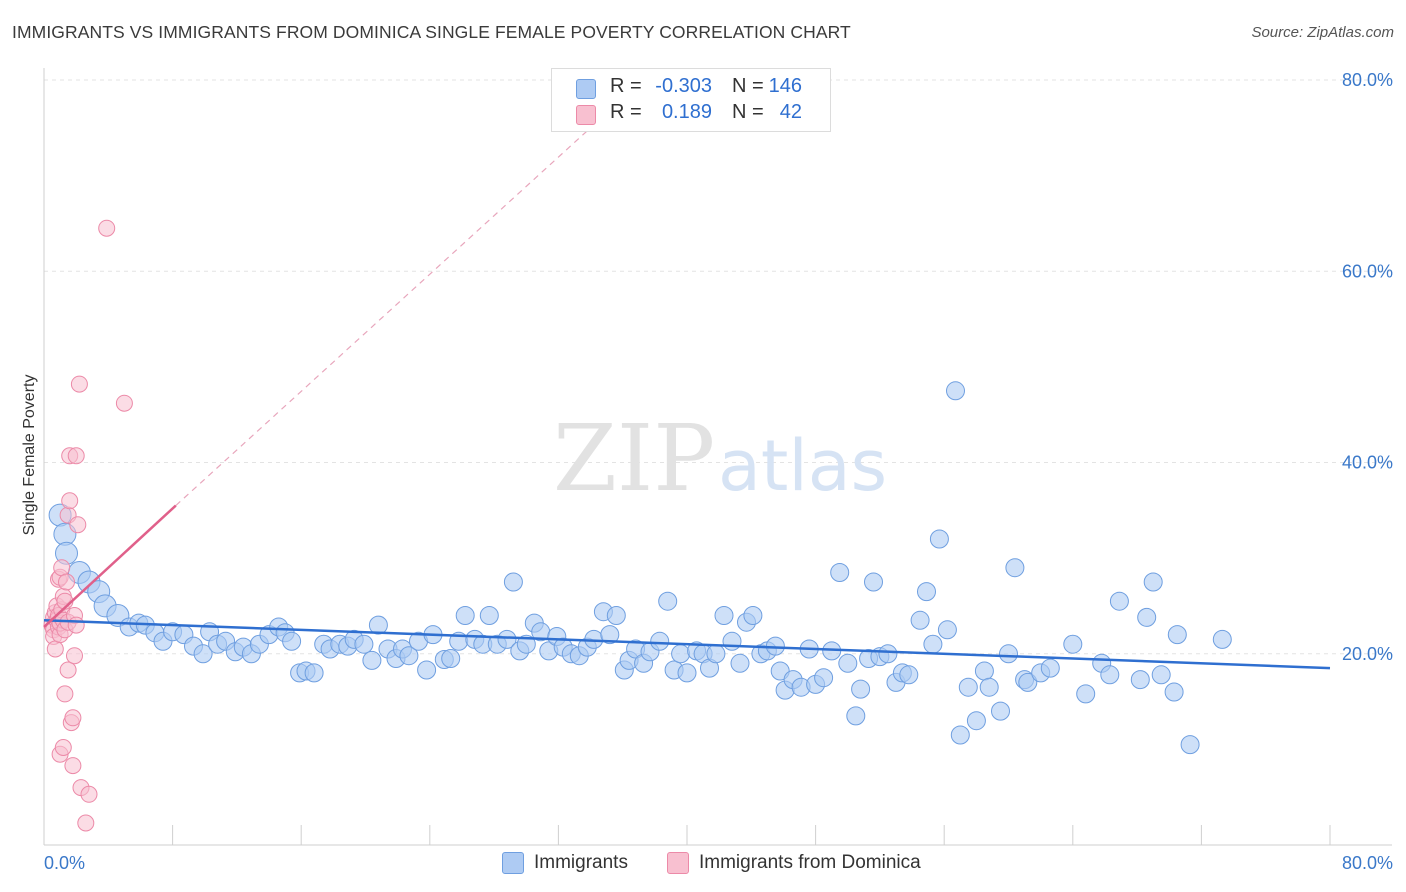 The height and width of the screenshot is (892, 1406). Describe the element at coordinates (513, 863) in the screenshot. I see `bottom-legend-swatch-immigrants` at that location.